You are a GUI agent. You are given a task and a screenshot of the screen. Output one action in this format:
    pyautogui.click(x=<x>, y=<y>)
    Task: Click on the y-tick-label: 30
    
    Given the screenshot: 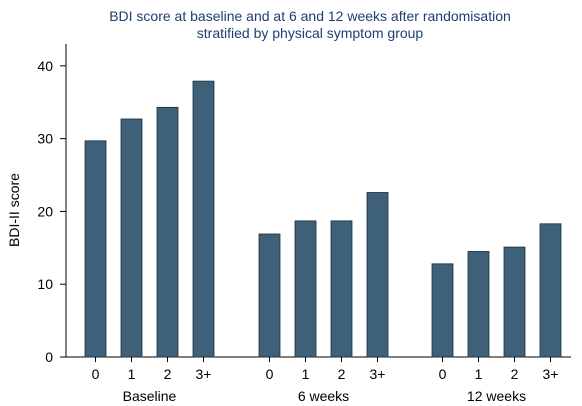 What is the action you would take?
    pyautogui.click(x=45, y=139)
    